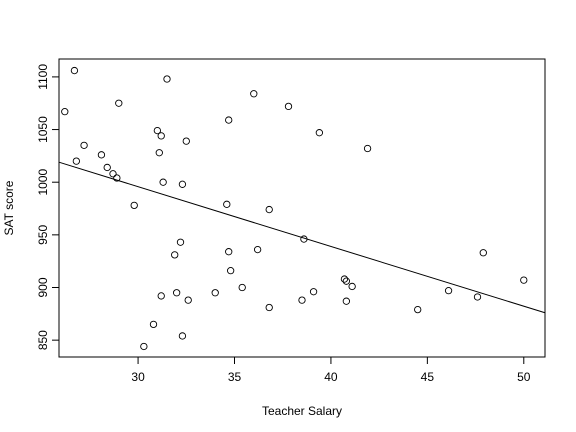 This screenshot has height=432, width=576. Describe the element at coordinates (138, 377) in the screenshot. I see `x-tick-label: 30` at that location.